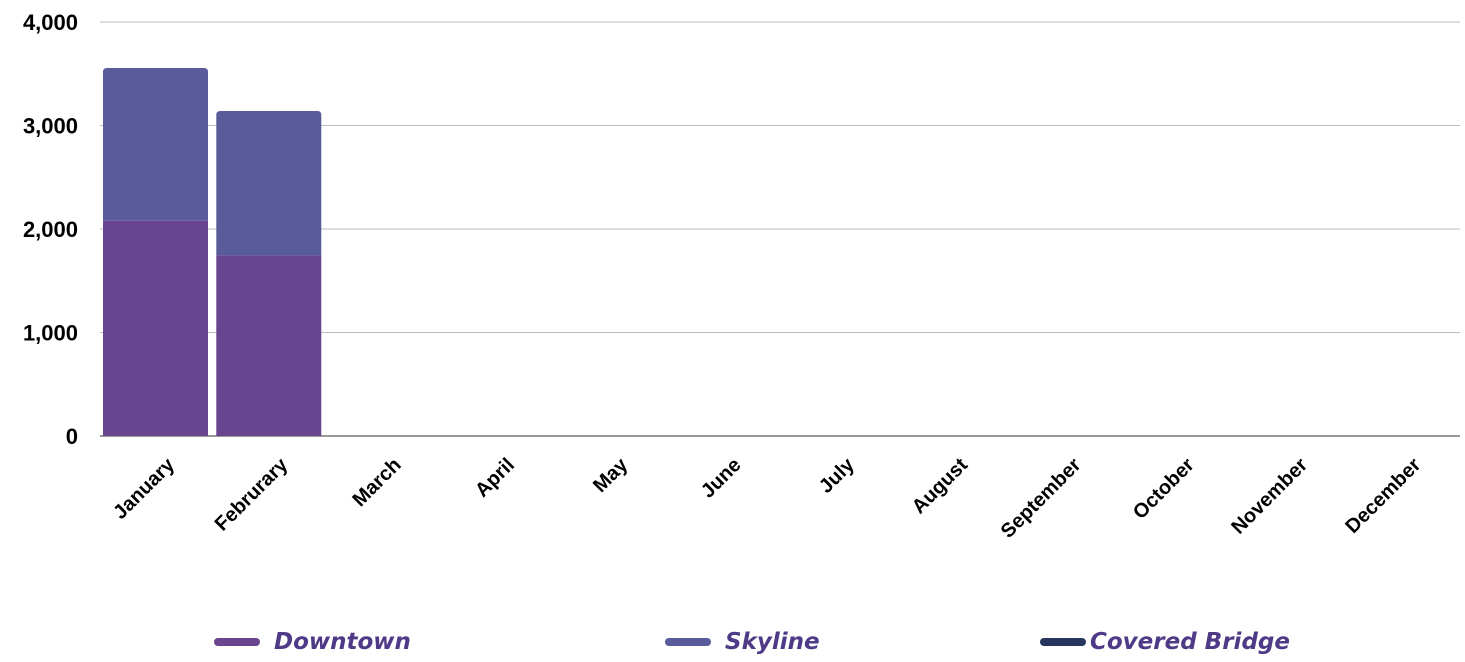 This screenshot has height=662, width=1465. What do you see at coordinates (1041, 498) in the screenshot?
I see `x-tick-label: September` at bounding box center [1041, 498].